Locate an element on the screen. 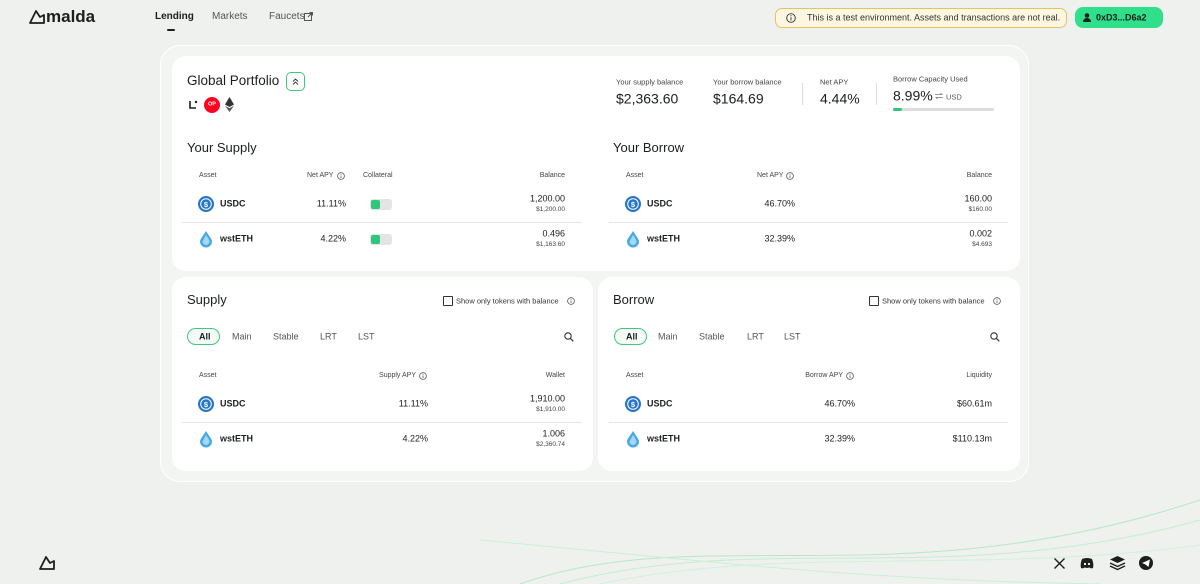  telegram-icon is located at coordinates (1146, 563).